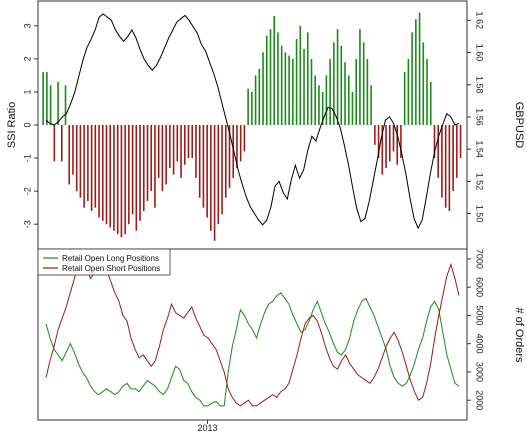  Describe the element at coordinates (480, 344) in the screenshot. I see `right-tick-label-bottom: 4000` at that location.